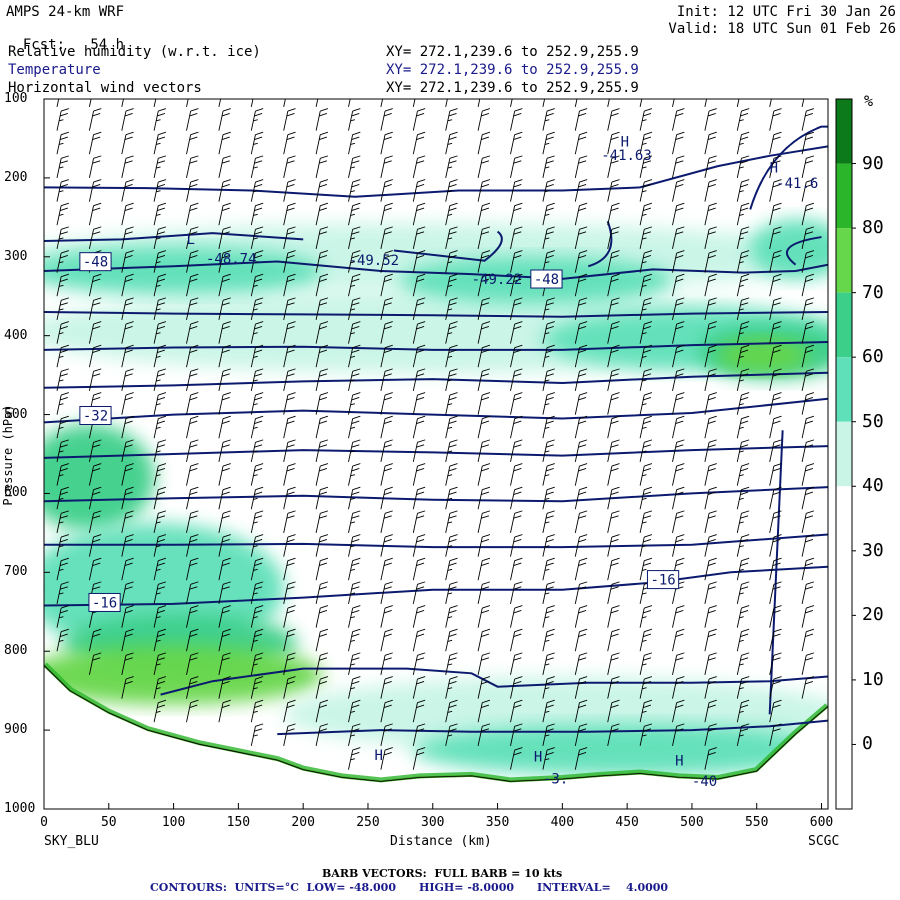 The width and height of the screenshot is (900, 900). I want to click on isotherm-vertical, so click(776, 572).